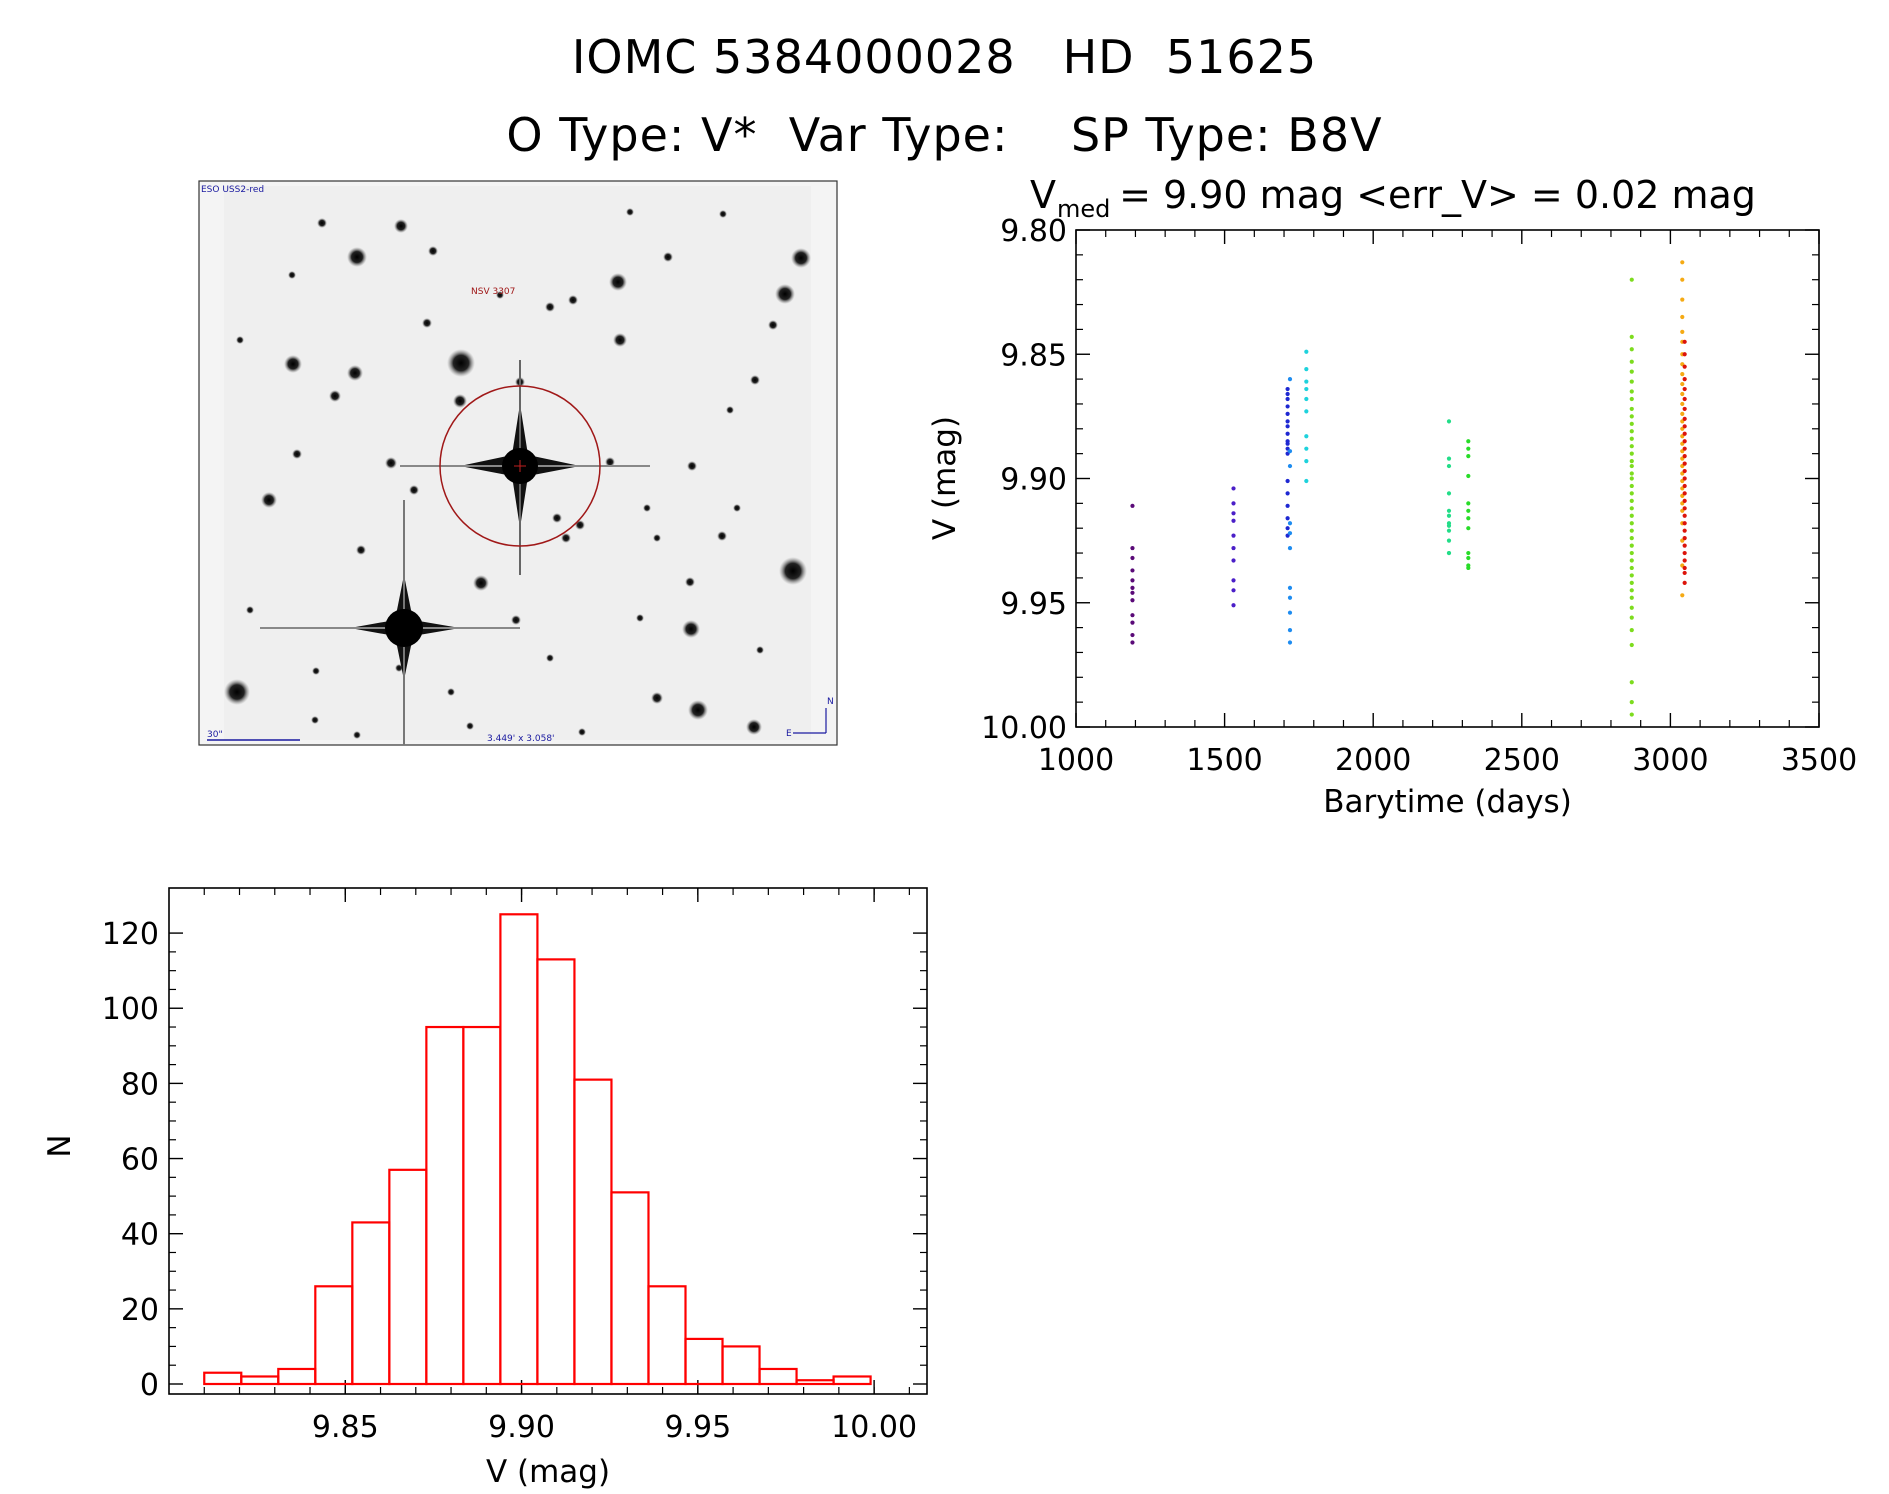 The width and height of the screenshot is (1889, 1494). What do you see at coordinates (1076, 760) in the screenshot?
I see `x-tick-label: 1000` at bounding box center [1076, 760].